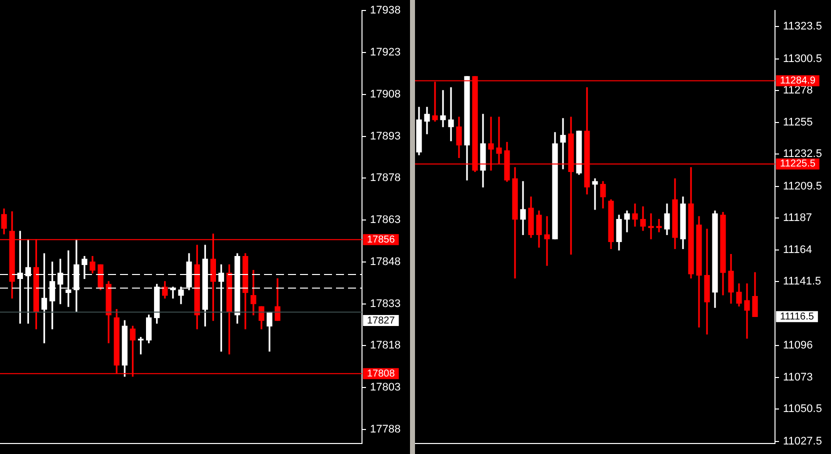 Image resolution: width=831 pixels, height=454 pixels. What do you see at coordinates (798, 378) in the screenshot?
I see `y-tick-label: 11073` at bounding box center [798, 378].